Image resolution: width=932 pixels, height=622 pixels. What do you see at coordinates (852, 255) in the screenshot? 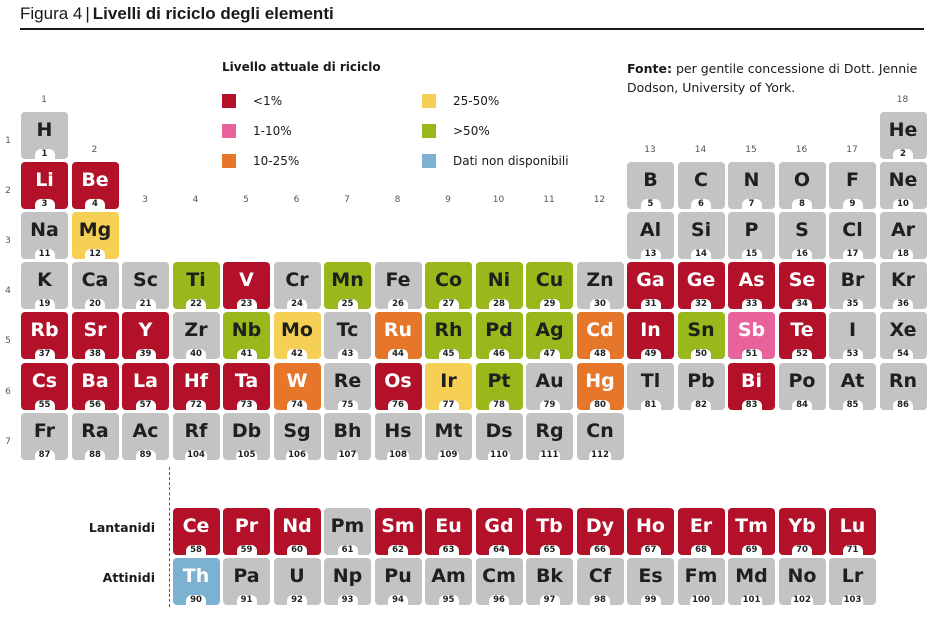
I see `atomic-number: 17` at bounding box center [852, 255].